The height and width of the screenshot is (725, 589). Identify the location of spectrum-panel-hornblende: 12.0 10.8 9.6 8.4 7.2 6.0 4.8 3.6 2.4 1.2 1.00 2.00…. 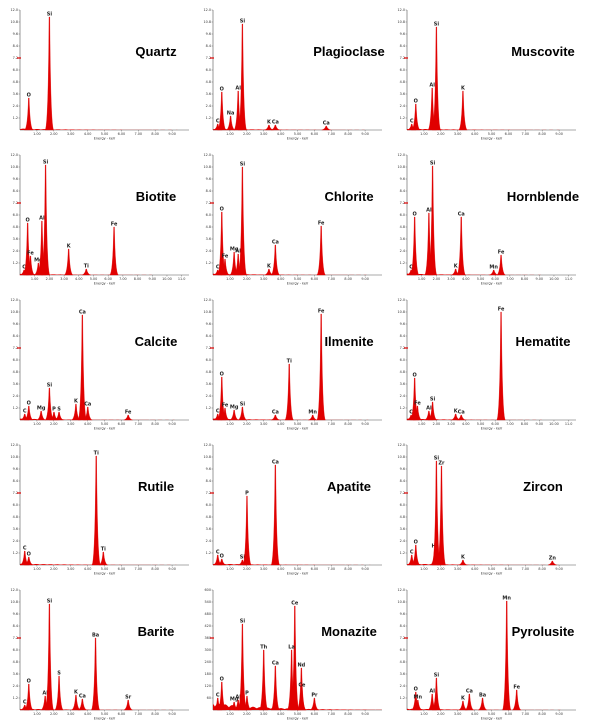
(488, 219).